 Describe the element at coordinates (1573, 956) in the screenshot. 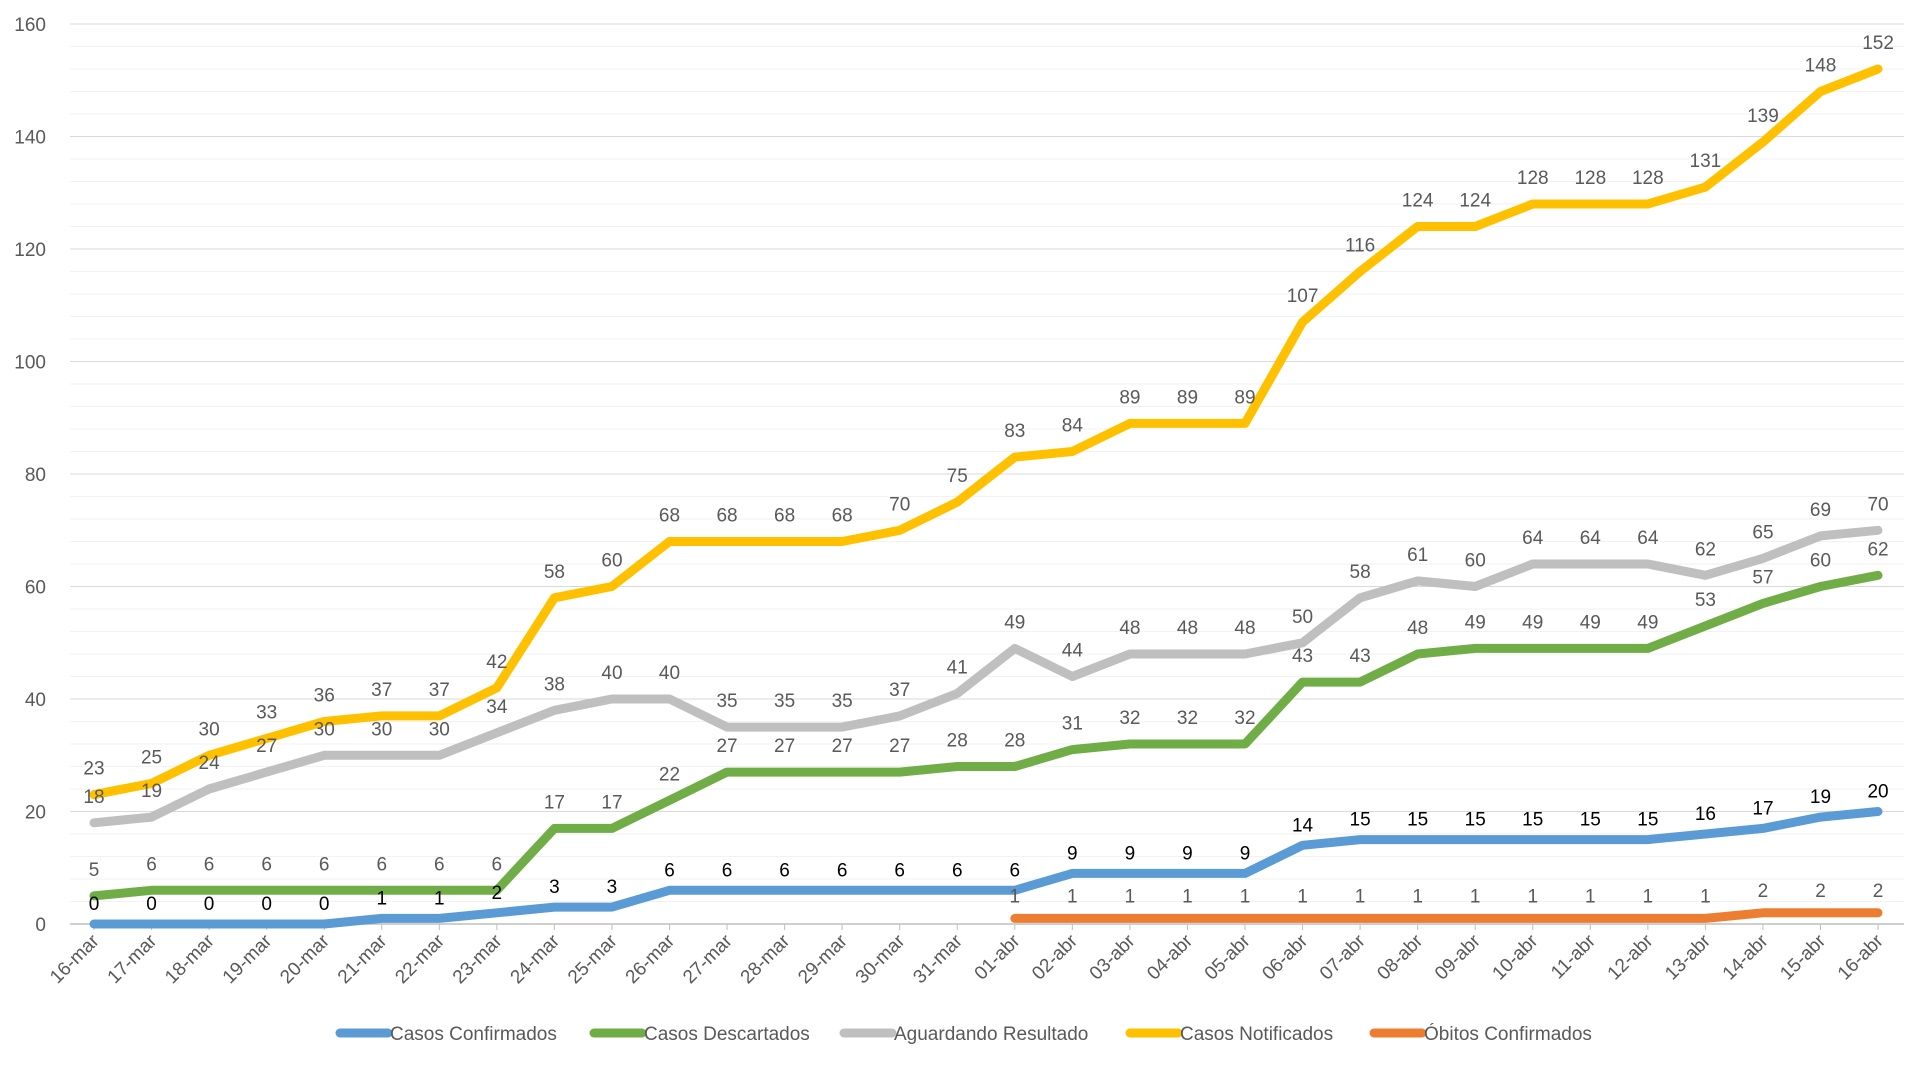

I see `x-tick-label: 11-abr` at that location.